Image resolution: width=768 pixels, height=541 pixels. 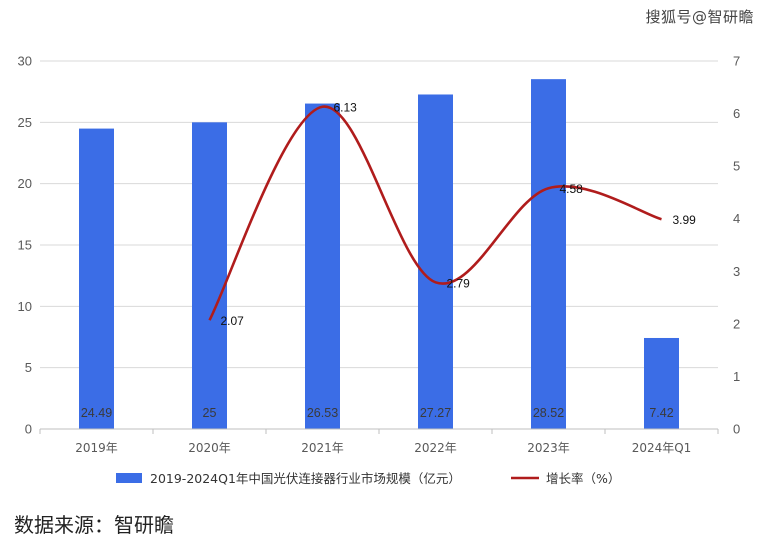 I want to click on left-y-axis: 0 5 10 15 20 25 30, so click(x=25, y=245).